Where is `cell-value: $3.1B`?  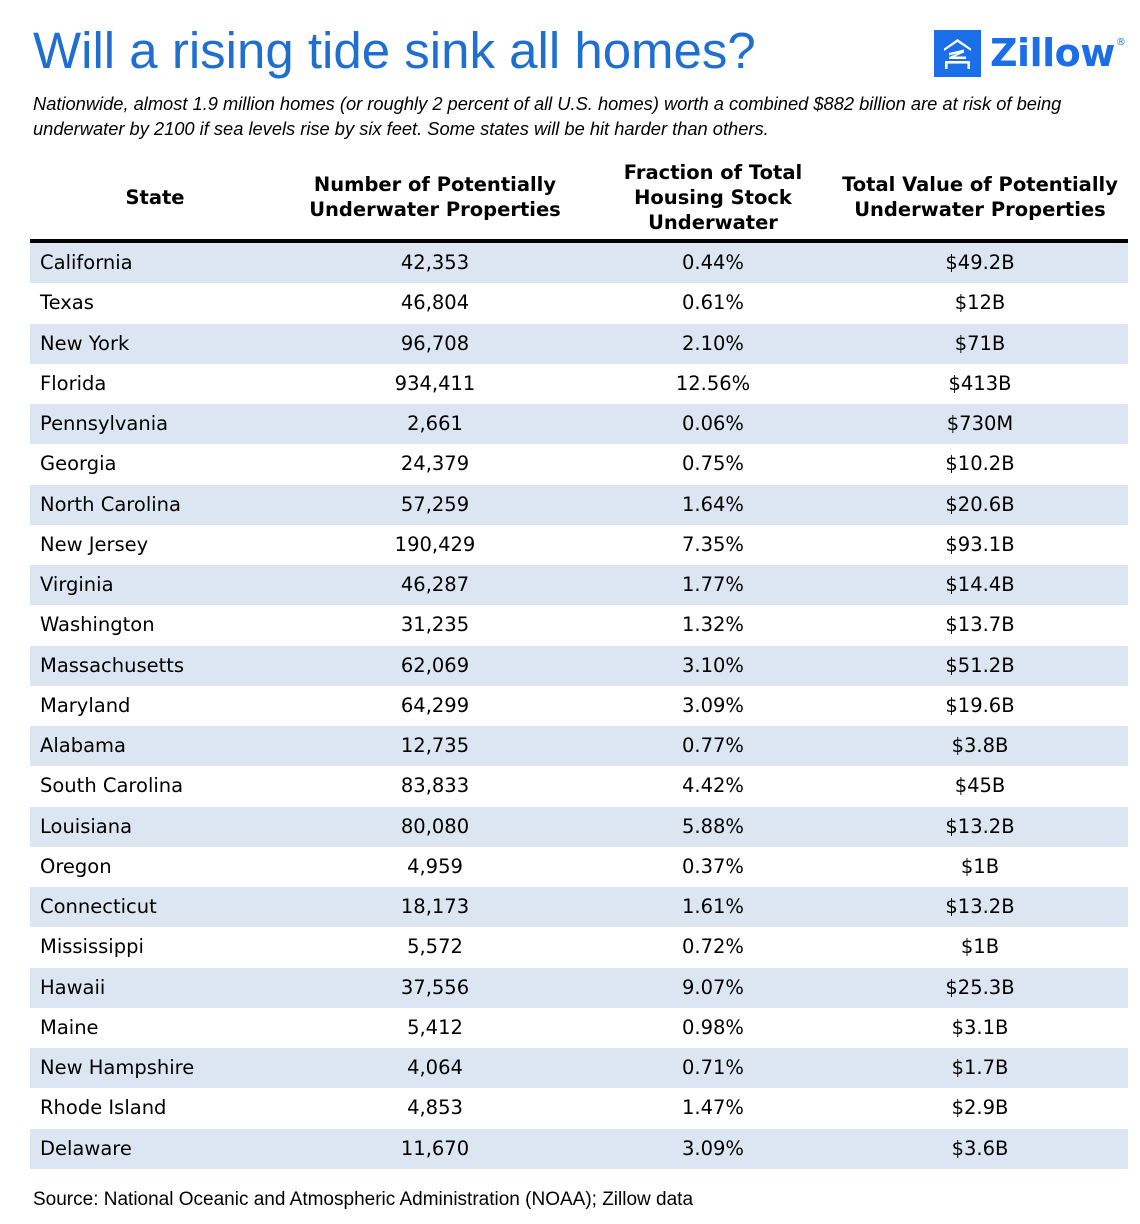
cell-value: $3.1B is located at coordinates (980, 1027).